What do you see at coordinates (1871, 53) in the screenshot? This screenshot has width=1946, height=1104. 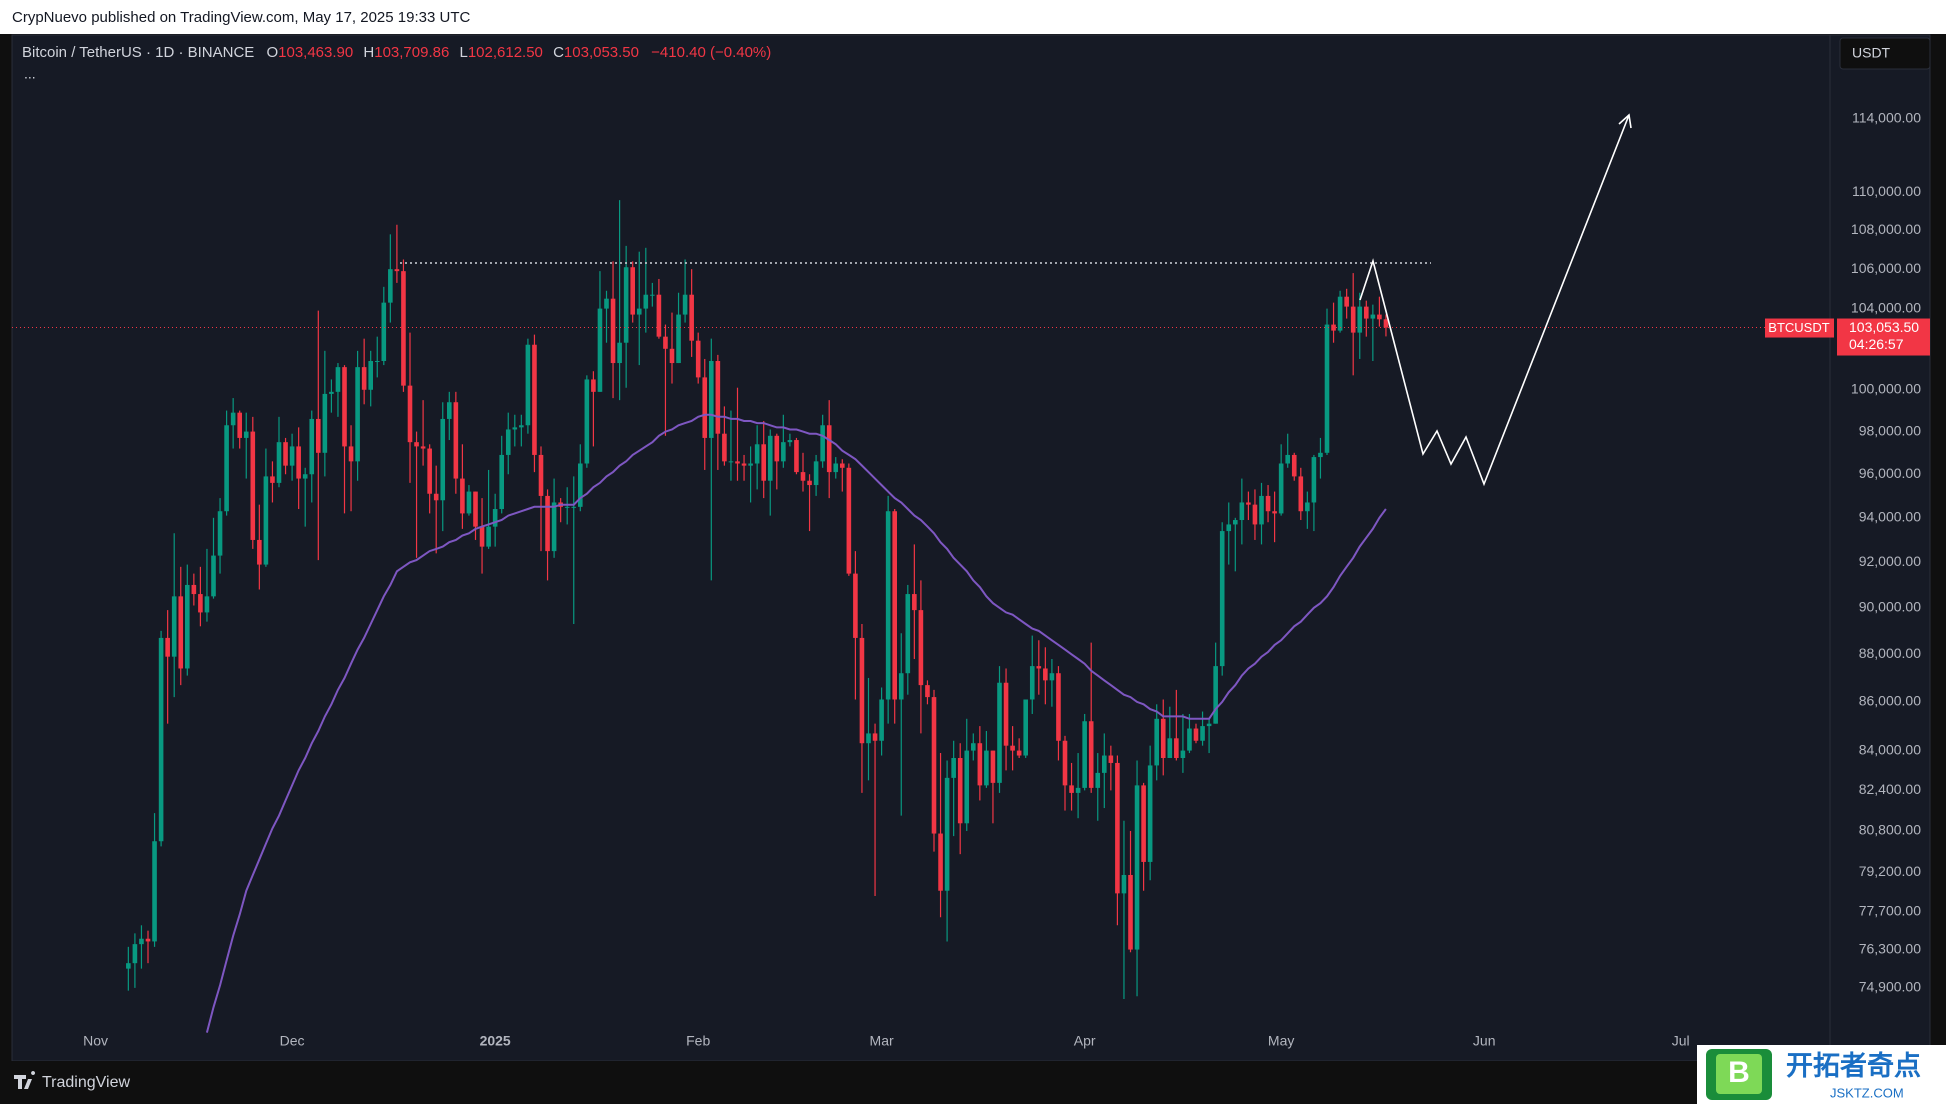 I see `currency-label: USDT` at bounding box center [1871, 53].